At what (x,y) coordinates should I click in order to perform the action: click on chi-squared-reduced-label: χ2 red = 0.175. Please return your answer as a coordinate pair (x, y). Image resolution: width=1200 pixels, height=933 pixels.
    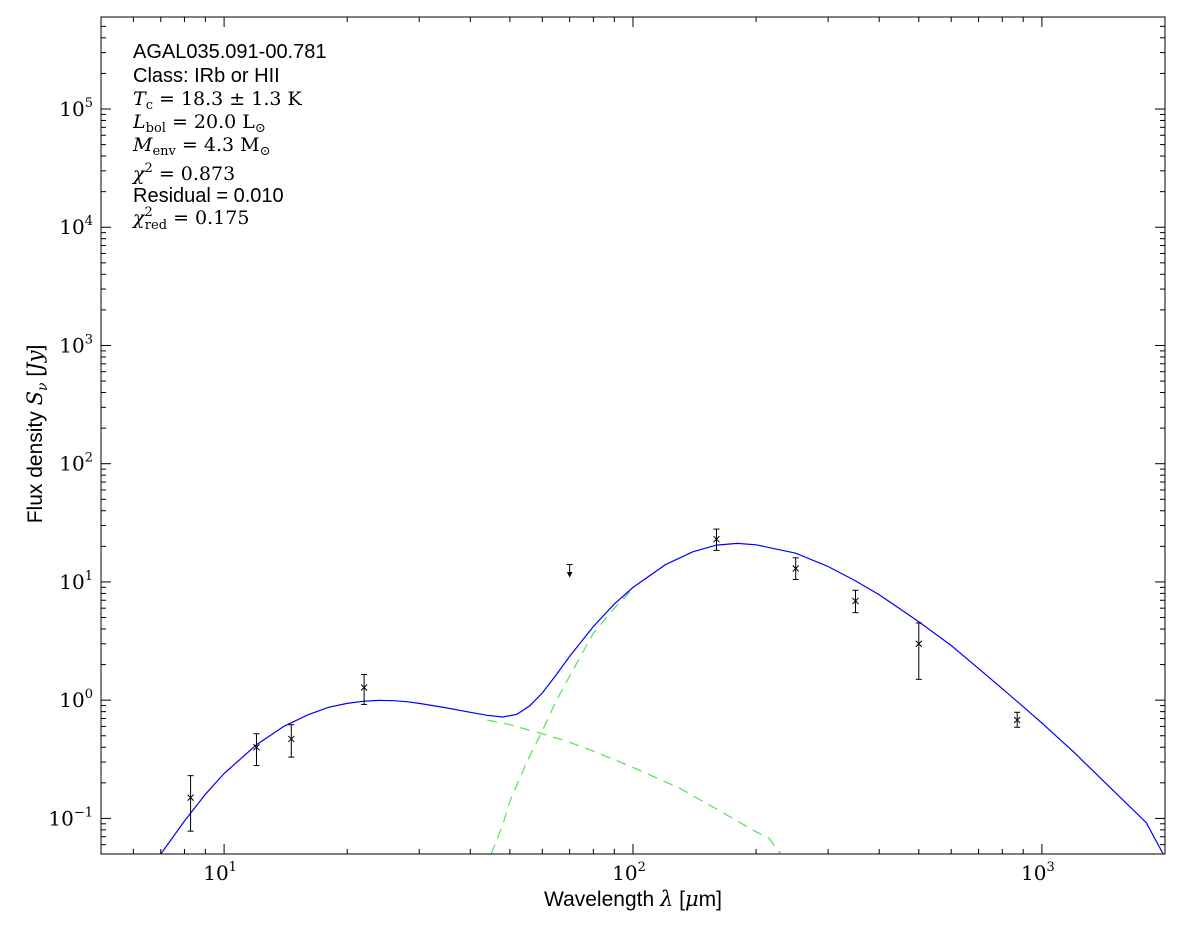
    Looking at the image, I should click on (190, 219).